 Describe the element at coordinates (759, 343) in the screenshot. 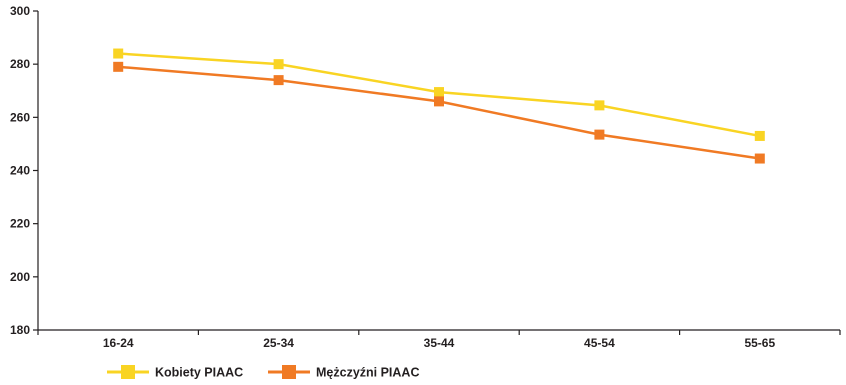

I see `x-tick-label: 55-65` at that location.